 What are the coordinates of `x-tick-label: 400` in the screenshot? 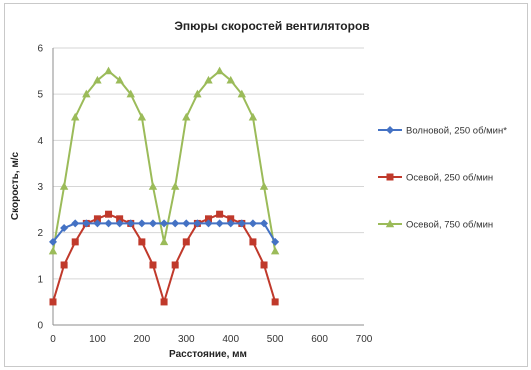 It's located at (230, 339).